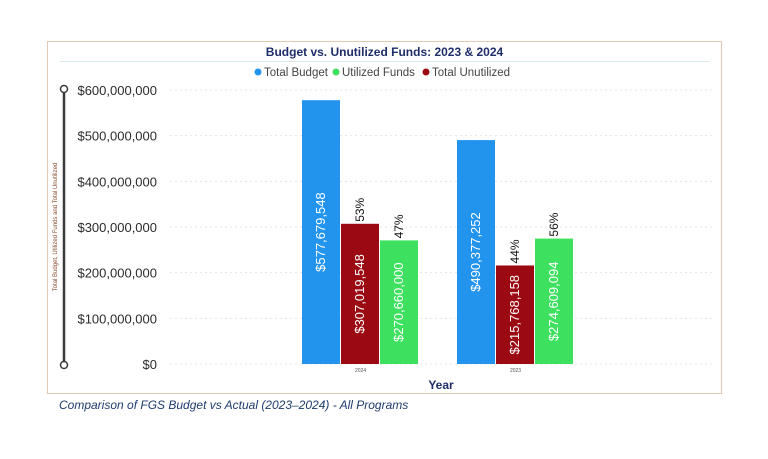 This screenshot has height=459, width=768. Describe the element at coordinates (471, 73) in the screenshot. I see `legend-label: Total Unutilized` at that location.